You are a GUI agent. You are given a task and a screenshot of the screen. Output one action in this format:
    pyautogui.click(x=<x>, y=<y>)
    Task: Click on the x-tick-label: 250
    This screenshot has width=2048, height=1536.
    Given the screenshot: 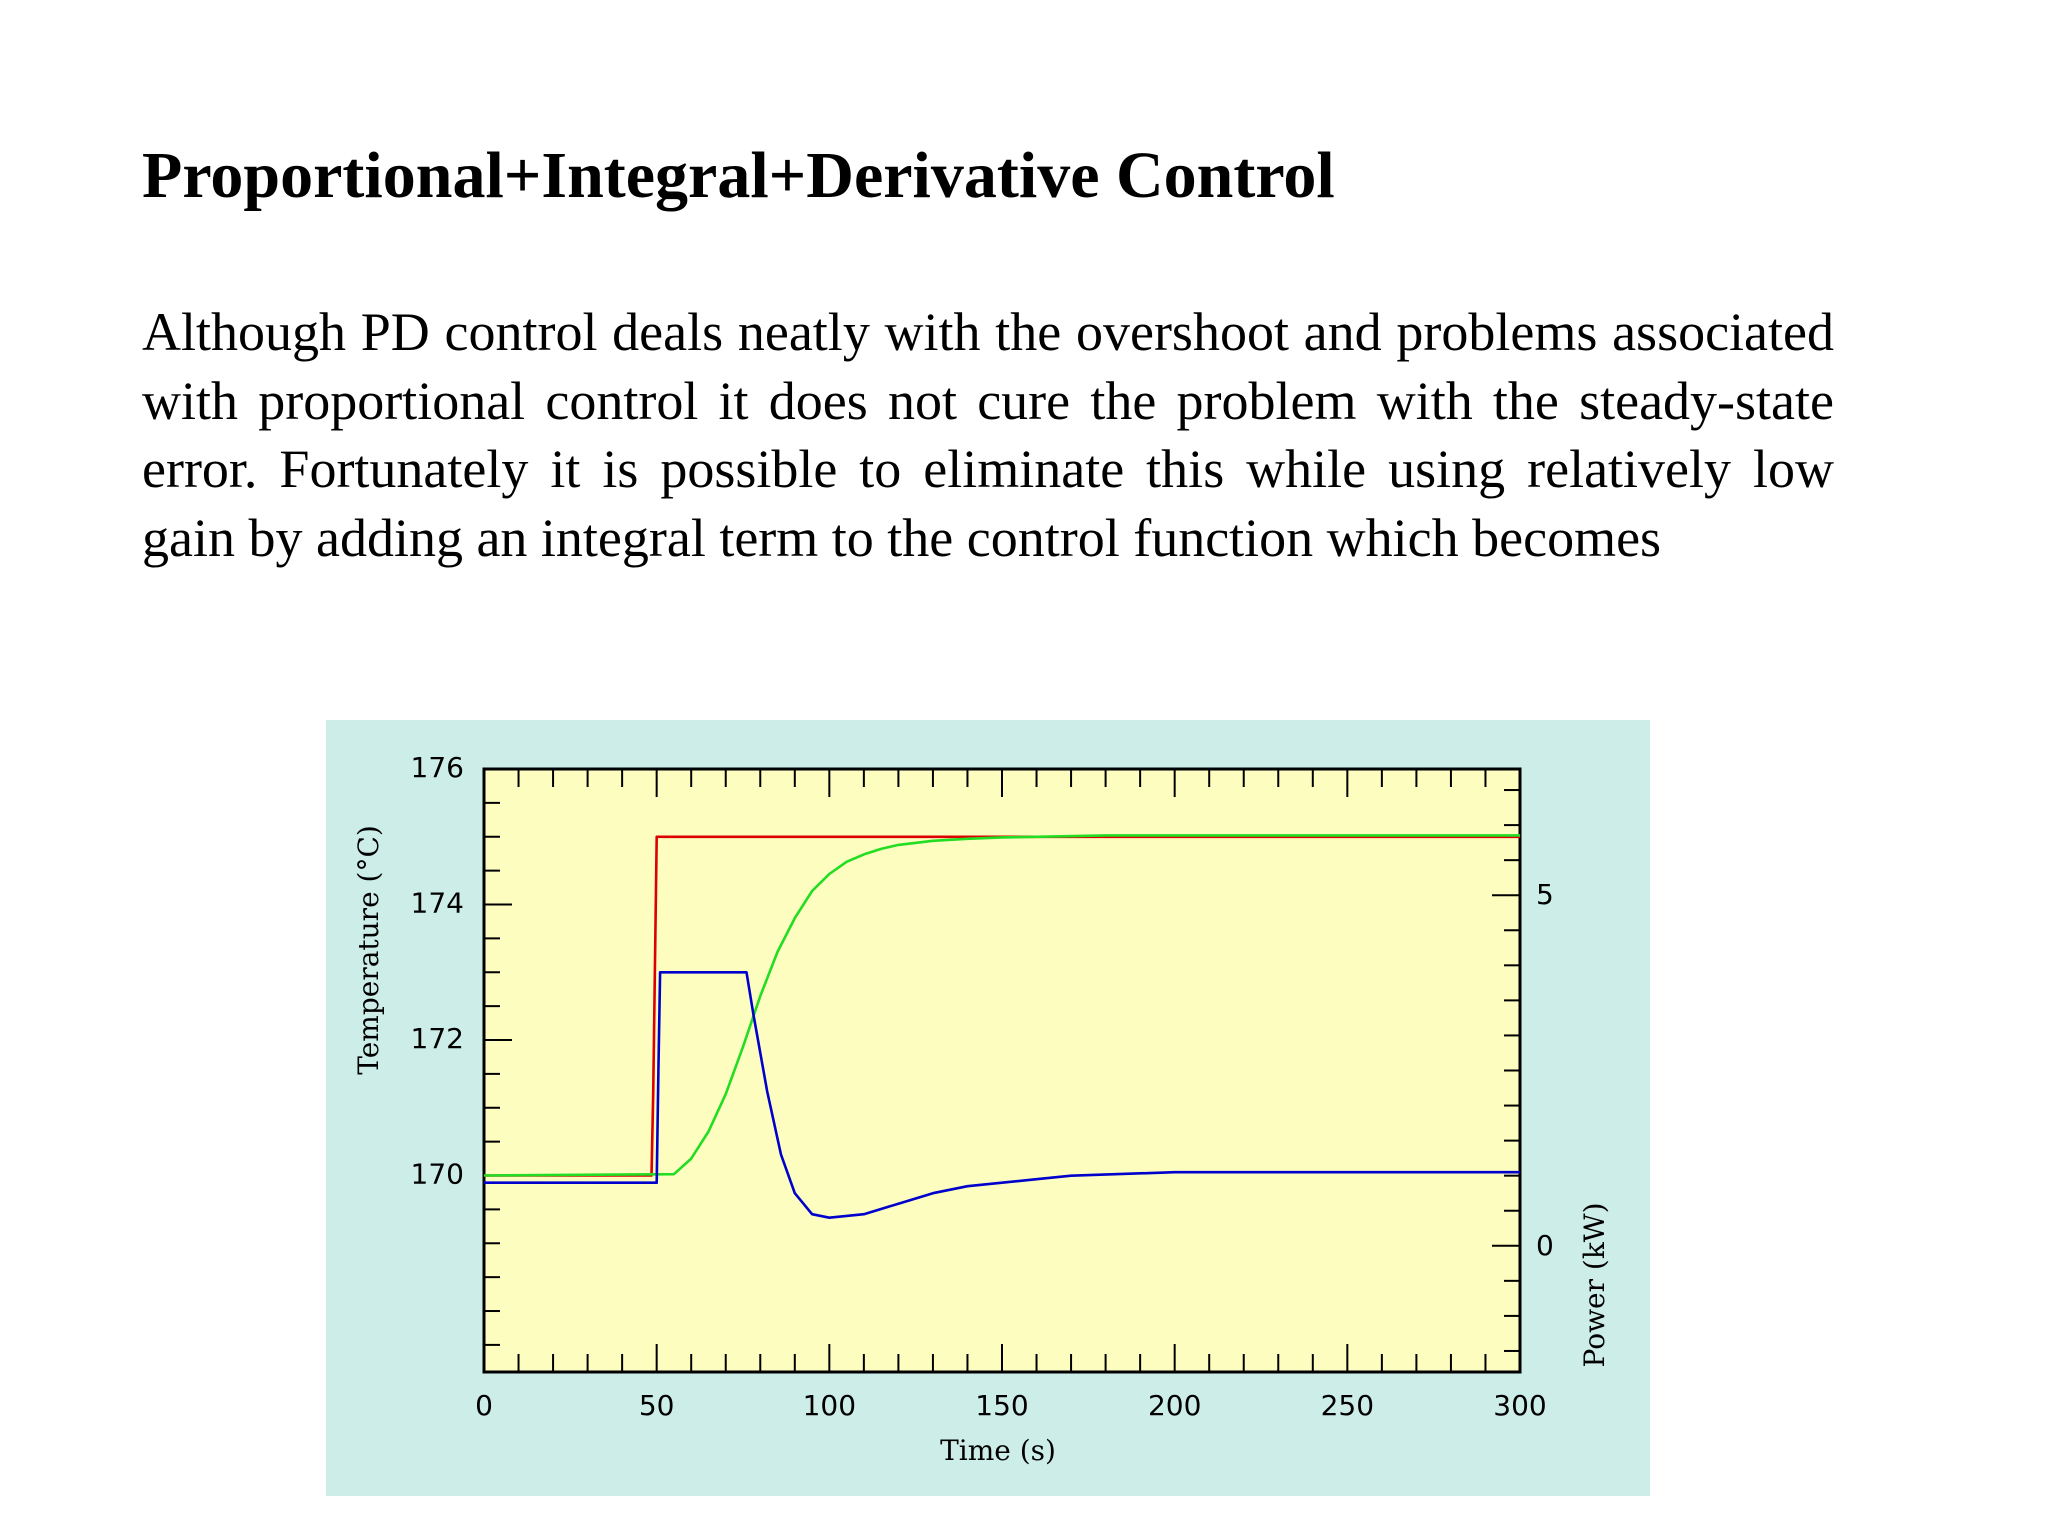 What is the action you would take?
    pyautogui.click(x=1347, y=1405)
    